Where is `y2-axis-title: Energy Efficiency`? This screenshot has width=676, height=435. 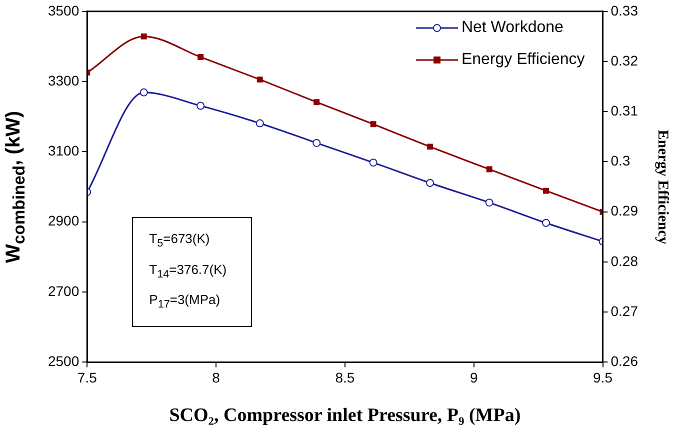 y2-axis-title: Energy Efficiency is located at coordinates (662, 187).